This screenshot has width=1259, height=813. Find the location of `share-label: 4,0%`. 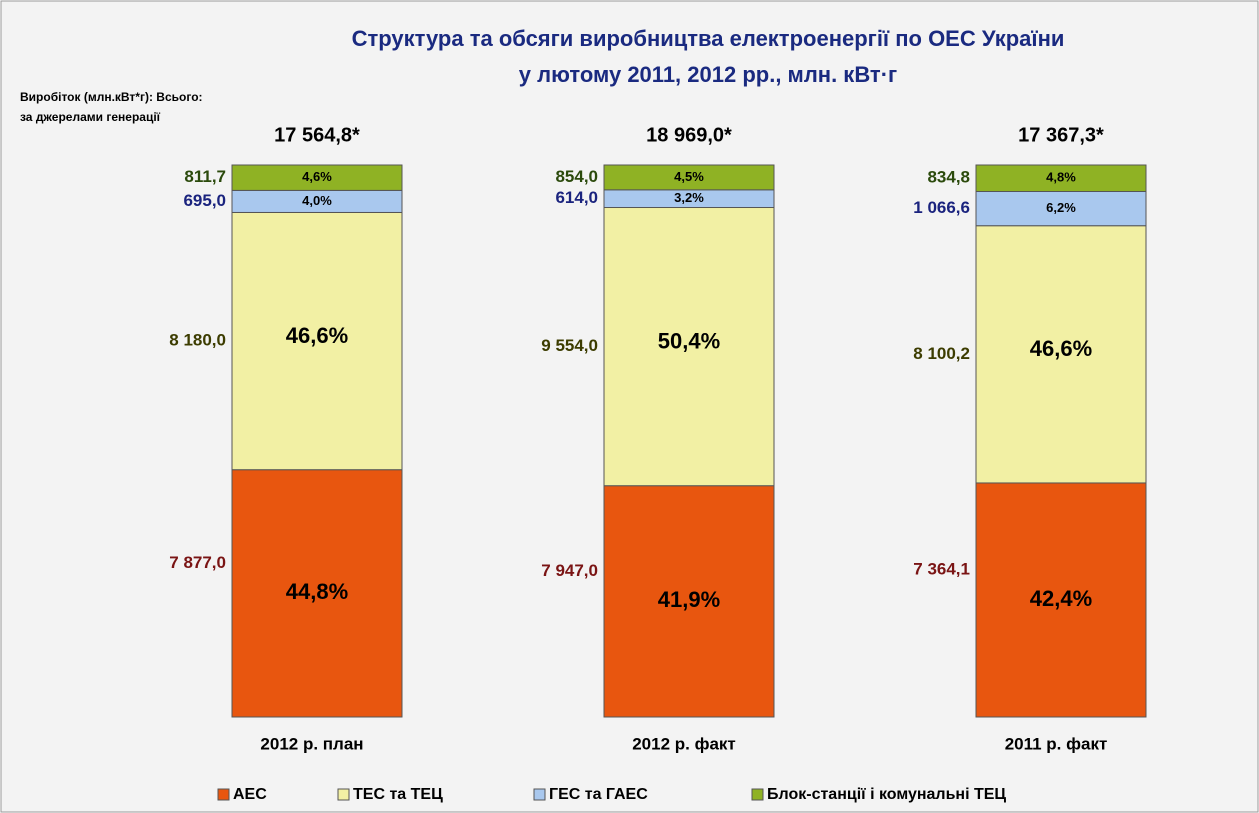

share-label: 4,0% is located at coordinates (317, 200).